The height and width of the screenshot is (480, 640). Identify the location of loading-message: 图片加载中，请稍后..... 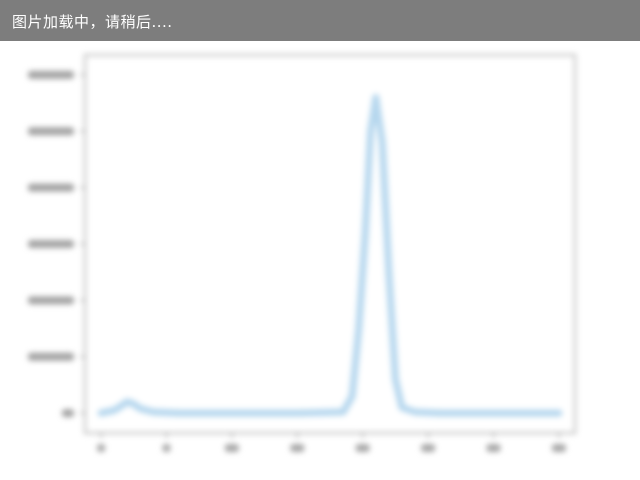
(92, 22).